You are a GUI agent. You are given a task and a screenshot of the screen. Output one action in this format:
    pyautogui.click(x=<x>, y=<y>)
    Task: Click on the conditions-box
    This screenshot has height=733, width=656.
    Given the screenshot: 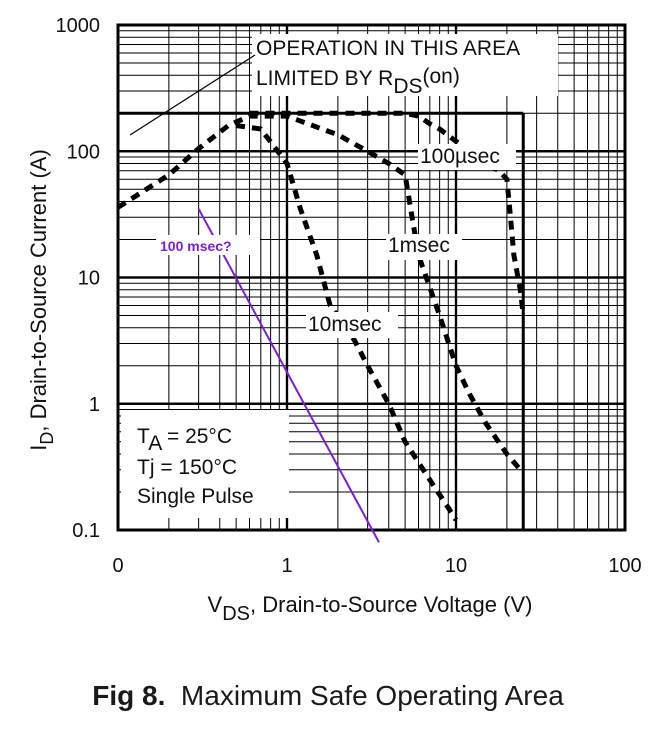 What is the action you would take?
    pyautogui.click(x=205, y=464)
    